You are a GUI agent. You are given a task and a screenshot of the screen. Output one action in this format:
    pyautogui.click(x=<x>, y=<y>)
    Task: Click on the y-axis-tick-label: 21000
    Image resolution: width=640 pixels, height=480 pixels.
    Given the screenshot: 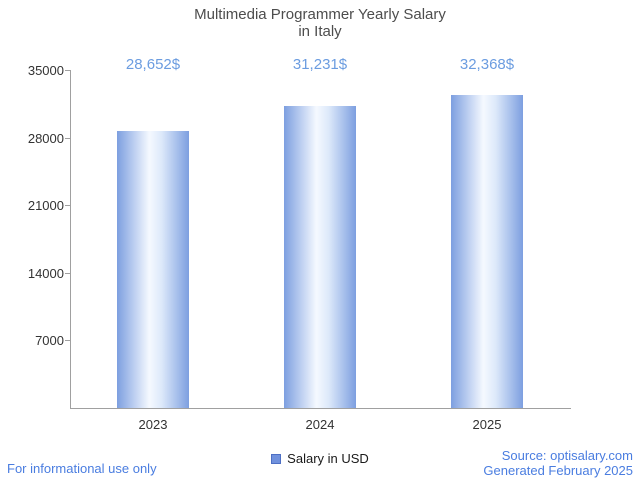 What is the action you would take?
    pyautogui.click(x=45, y=206)
    